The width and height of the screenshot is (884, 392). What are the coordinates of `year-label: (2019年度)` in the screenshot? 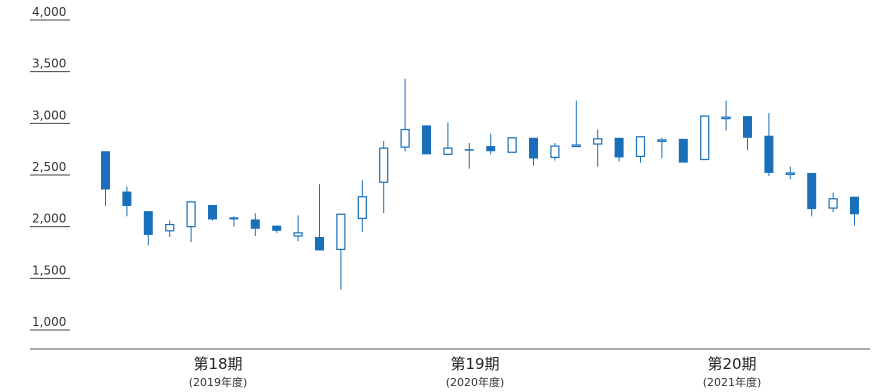 It's located at (218, 382).